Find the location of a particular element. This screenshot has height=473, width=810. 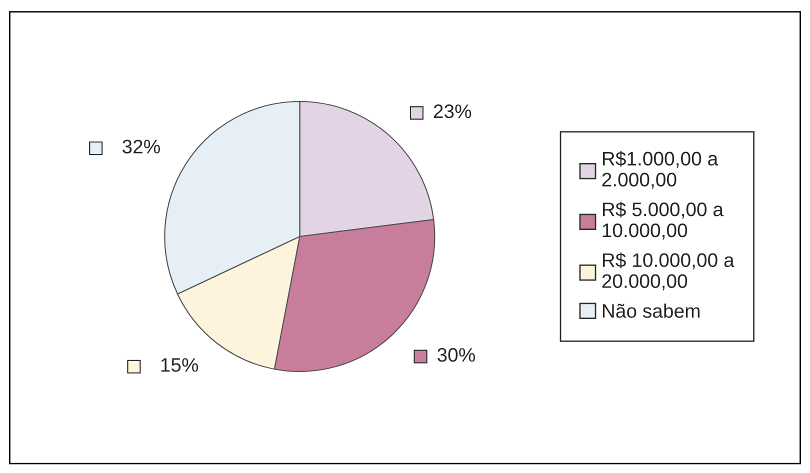

legend-label: R$ 5.000,00 a 10.000,00 is located at coordinates (663, 221).